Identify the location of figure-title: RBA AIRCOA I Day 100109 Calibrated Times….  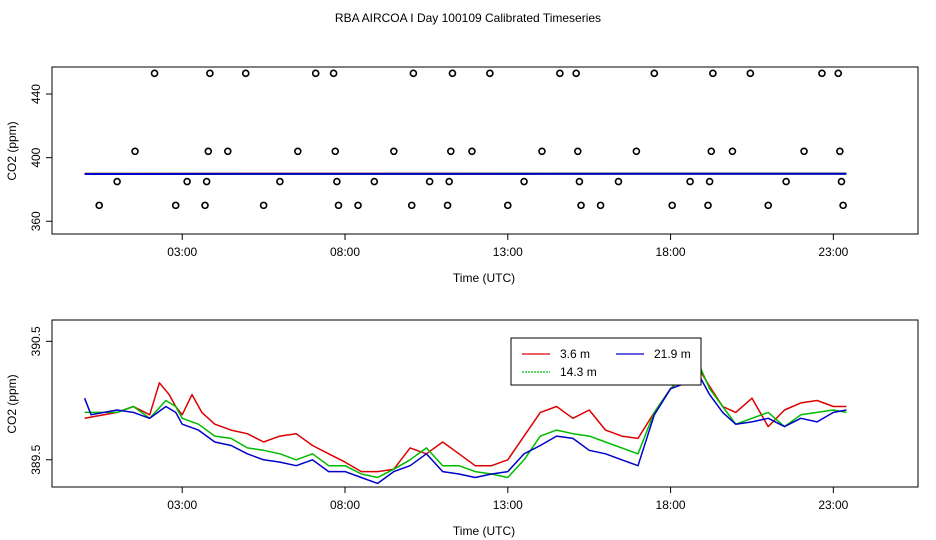
(468, 18).